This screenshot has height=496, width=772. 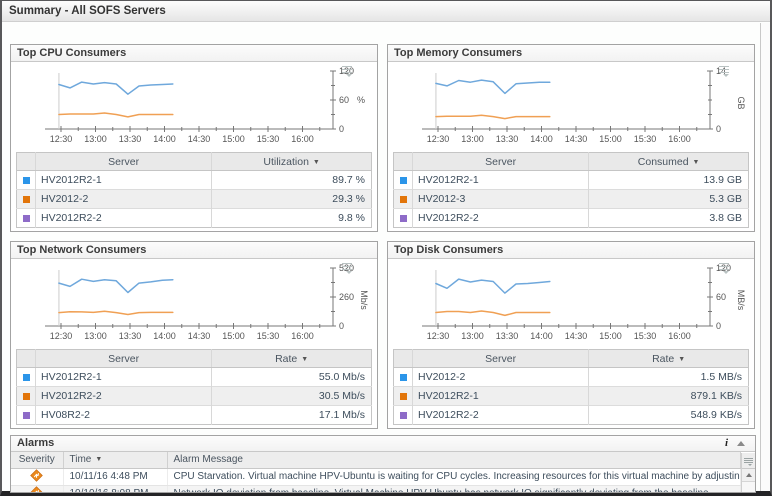 I want to click on table-row: HV2012R2-1 879.1 KB/s, so click(x=571, y=396).